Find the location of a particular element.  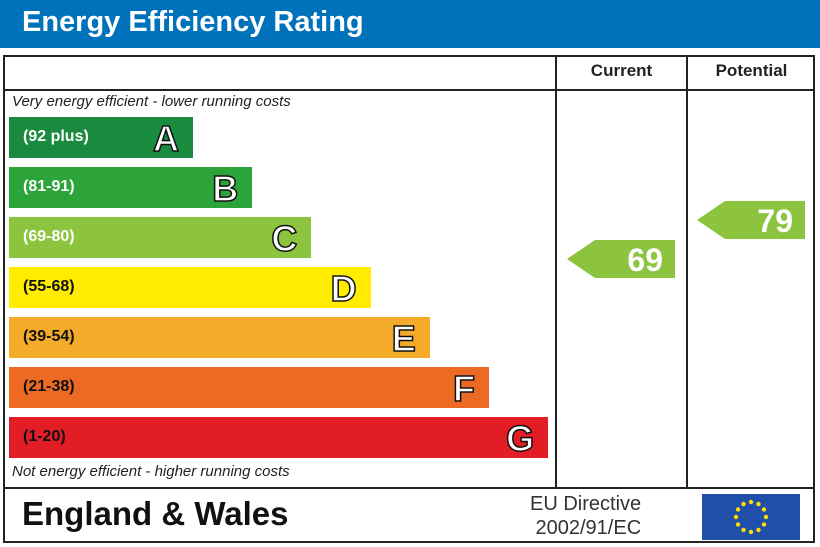

country-label: England & Wales is located at coordinates (155, 513).